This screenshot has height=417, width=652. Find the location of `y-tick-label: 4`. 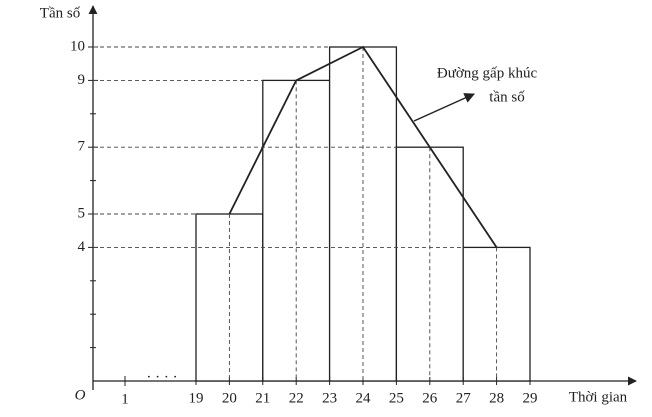

y-tick-label: 4 is located at coordinates (82, 247).